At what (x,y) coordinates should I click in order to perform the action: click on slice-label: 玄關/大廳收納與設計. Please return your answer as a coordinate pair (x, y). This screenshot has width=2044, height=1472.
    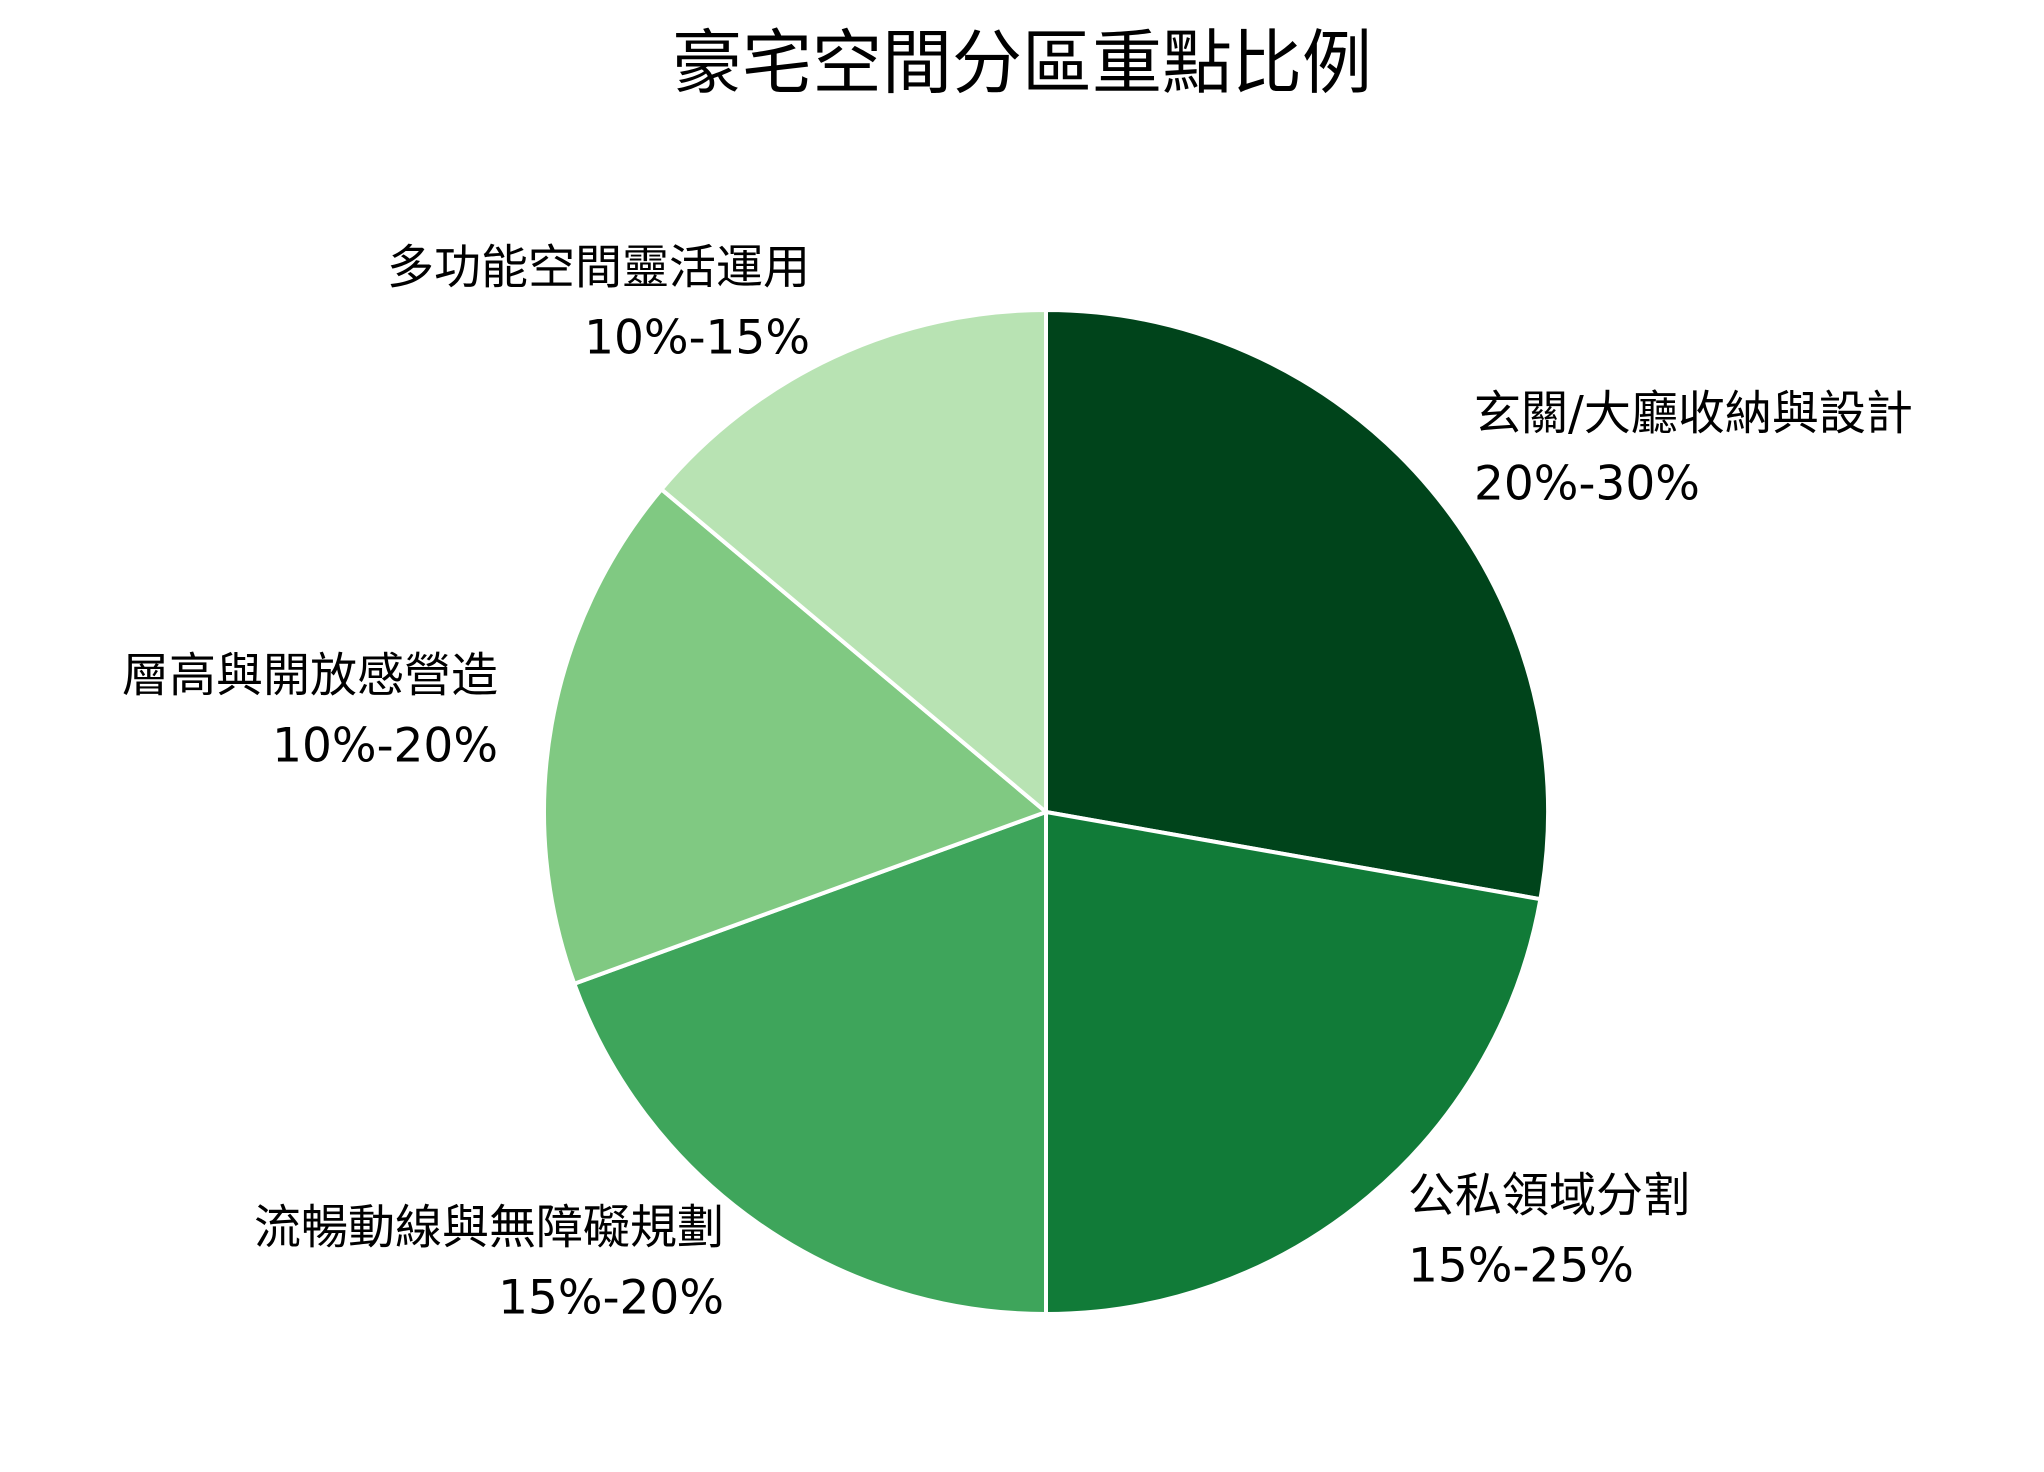
    Looking at the image, I should click on (1693, 414).